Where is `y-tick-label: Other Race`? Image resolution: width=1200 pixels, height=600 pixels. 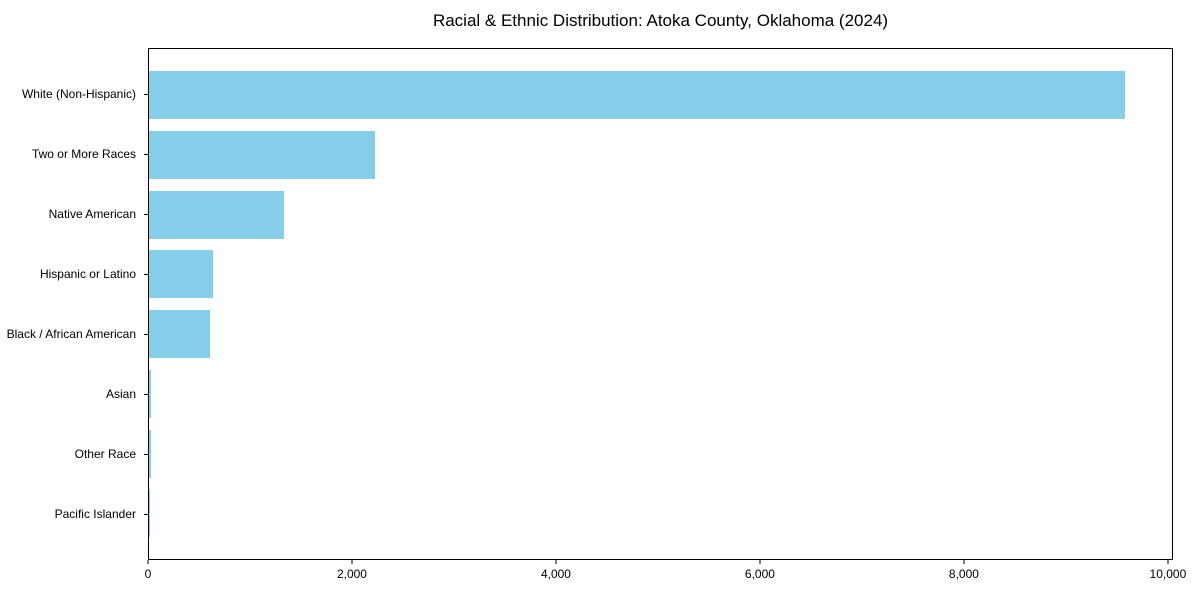
y-tick-label: Other Race is located at coordinates (105, 454).